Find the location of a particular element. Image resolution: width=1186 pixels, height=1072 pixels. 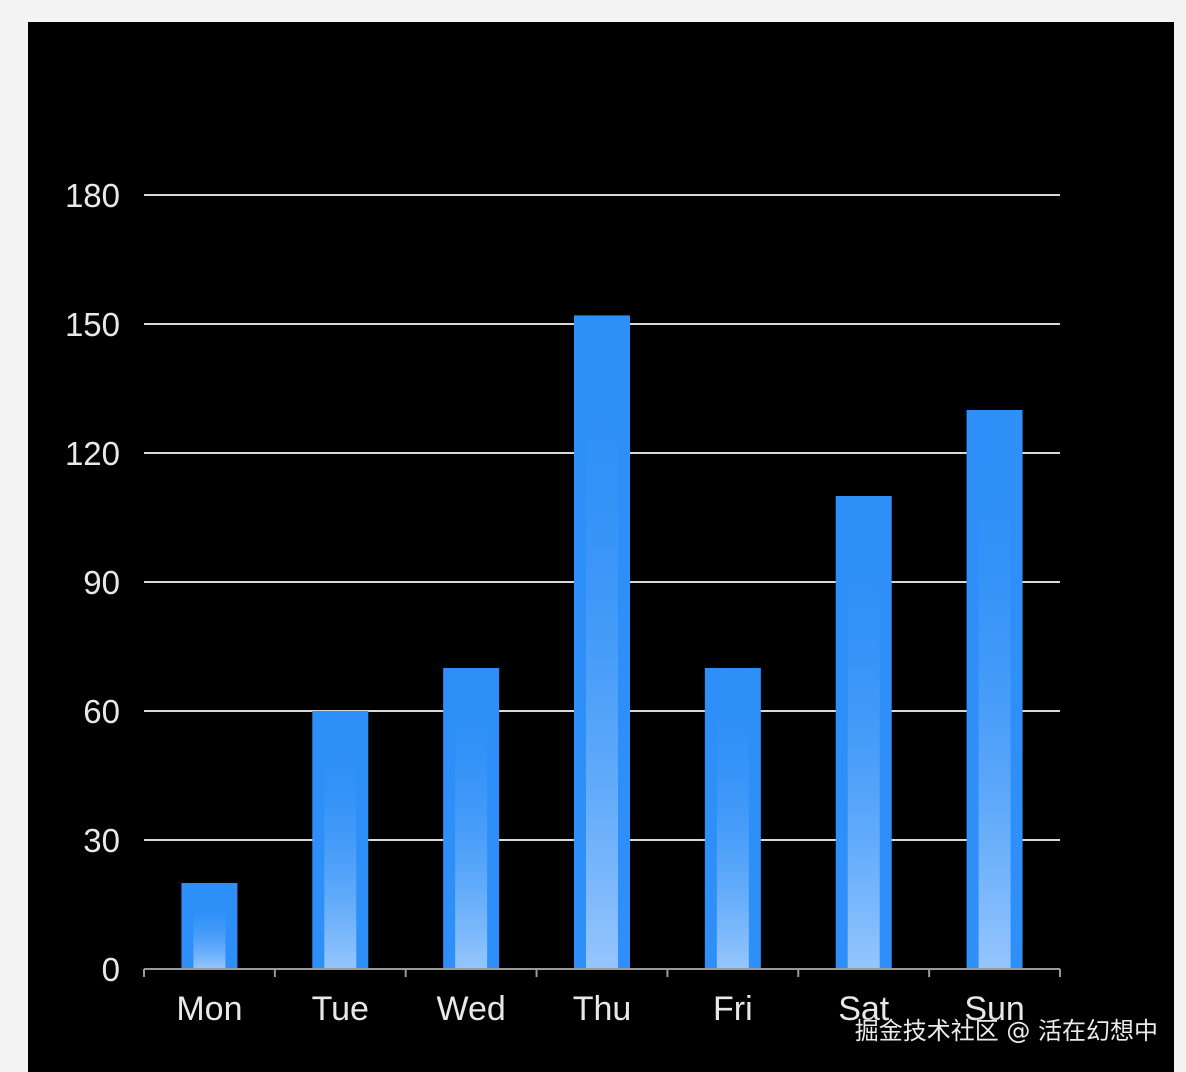

x-tick-label: Wed is located at coordinates (470, 1009).